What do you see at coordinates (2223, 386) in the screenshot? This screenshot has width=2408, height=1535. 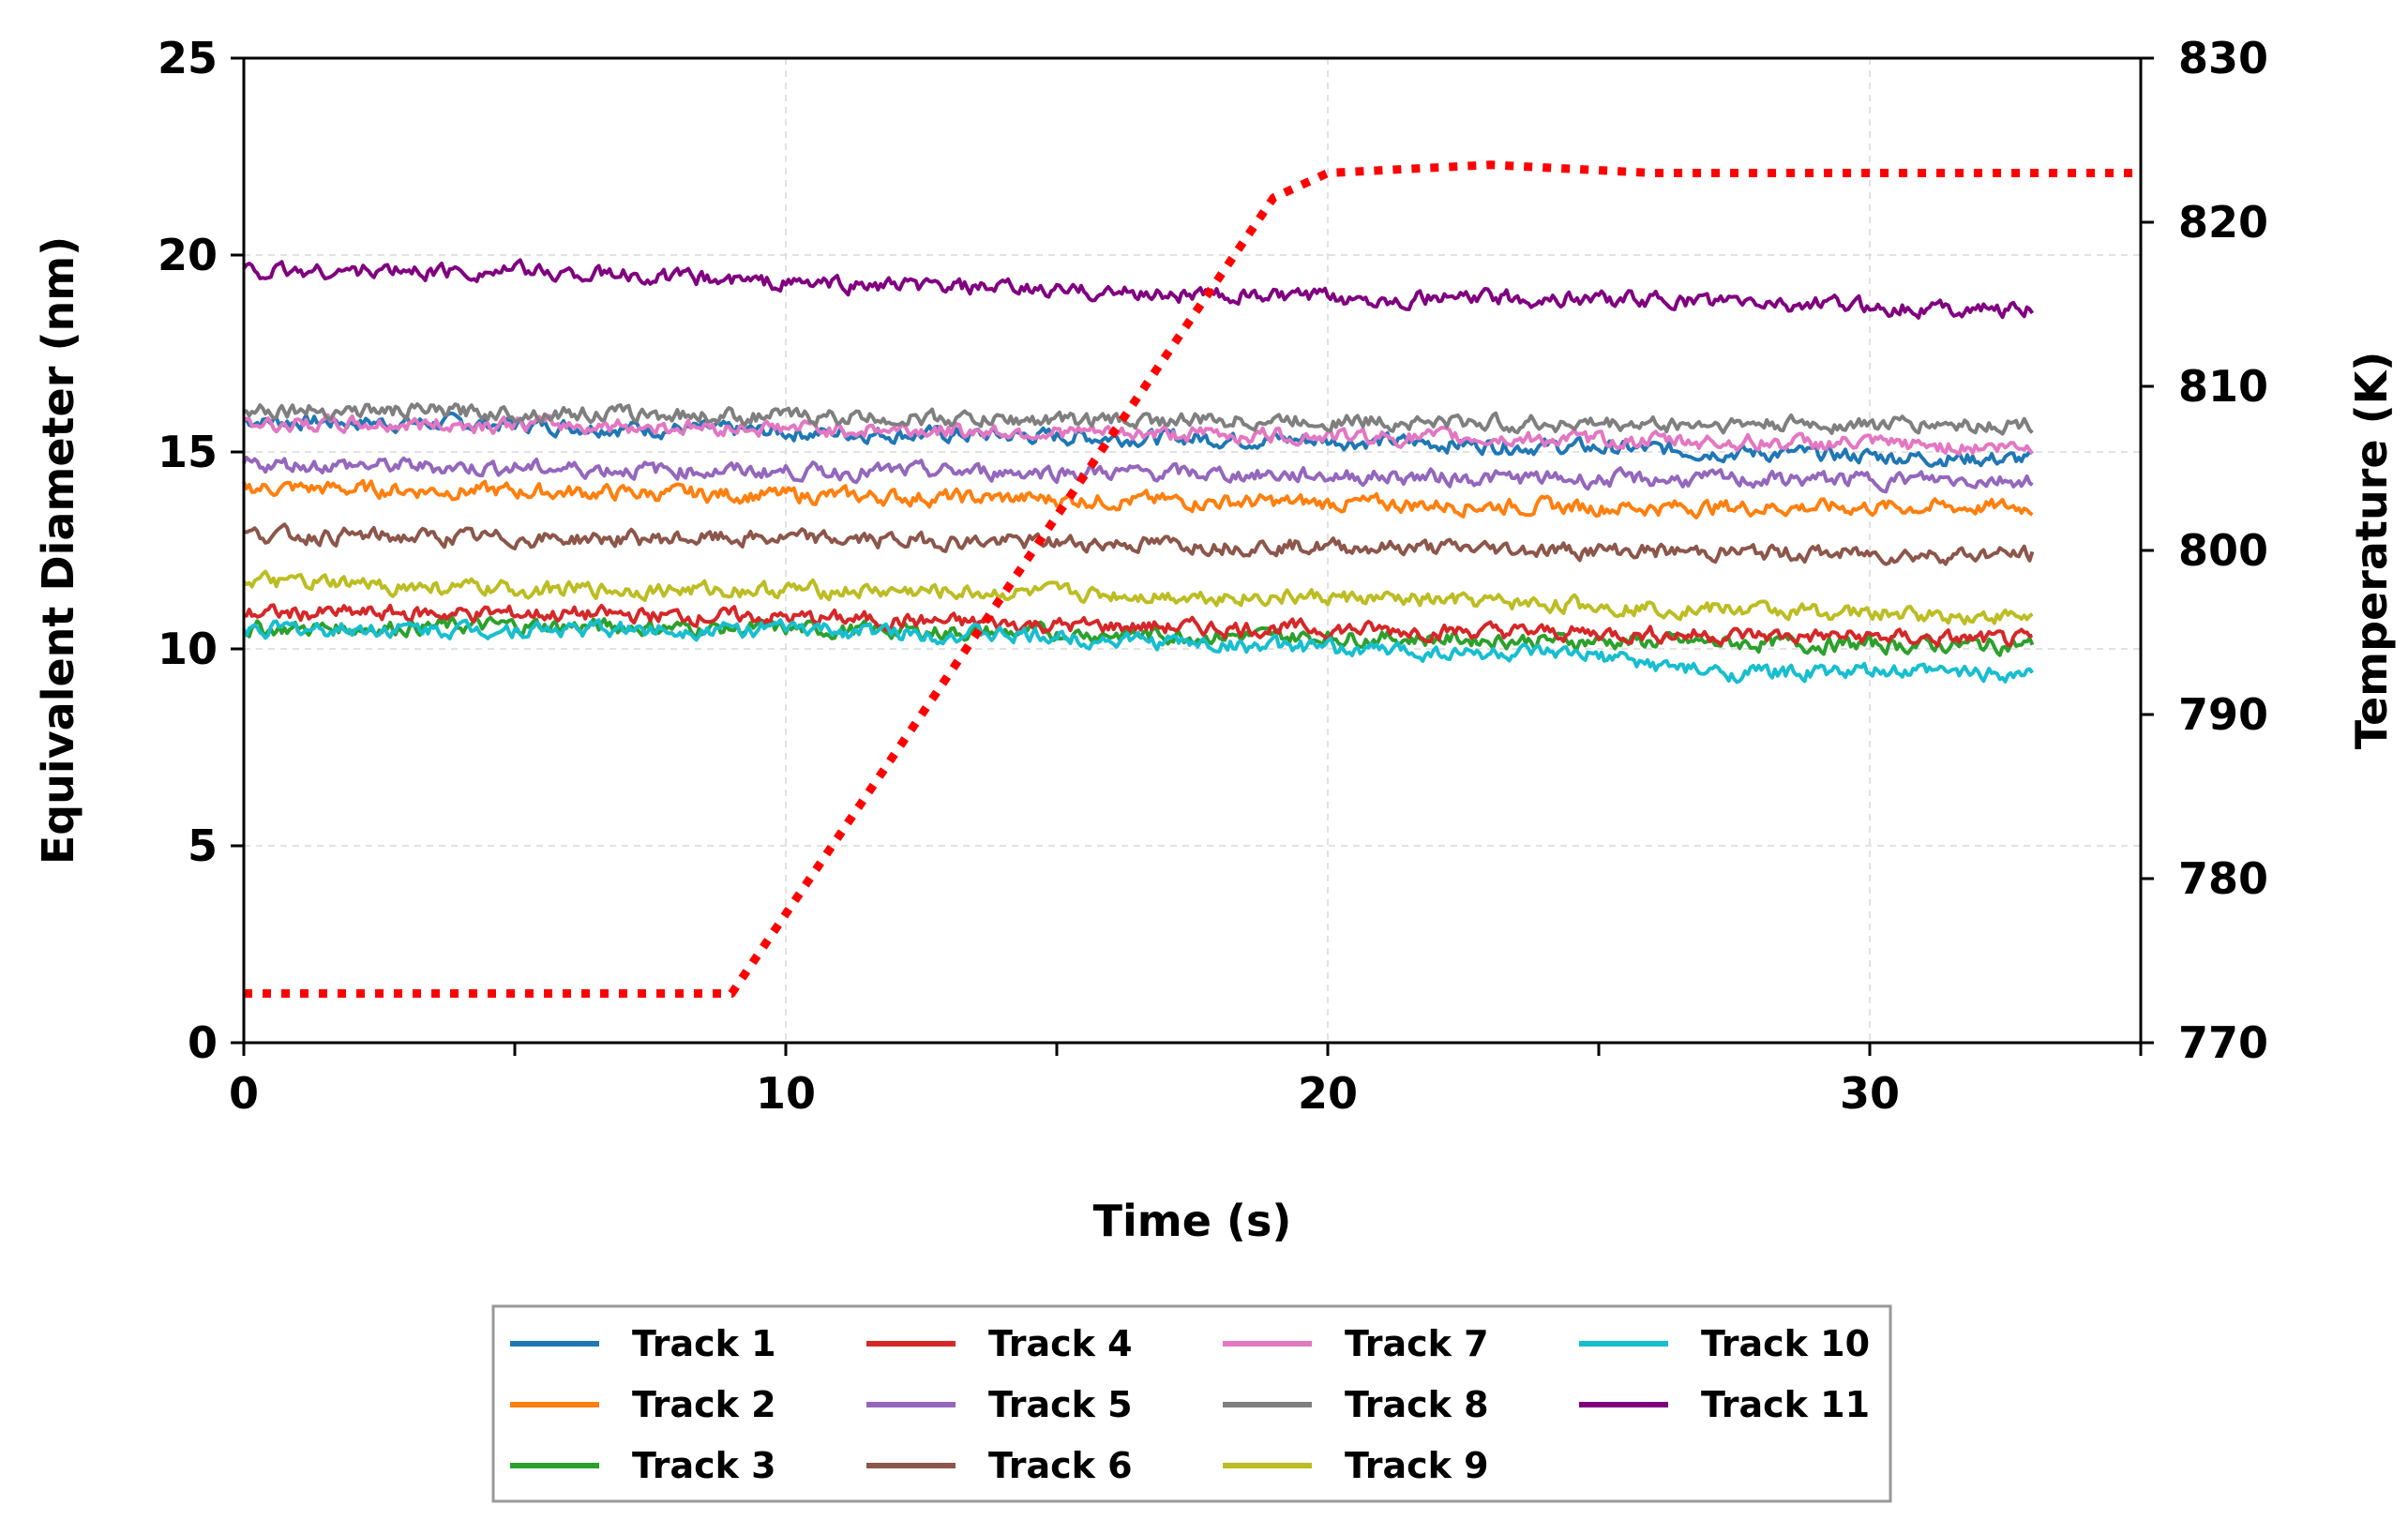 I see `y2-tick-label: 810` at bounding box center [2223, 386].